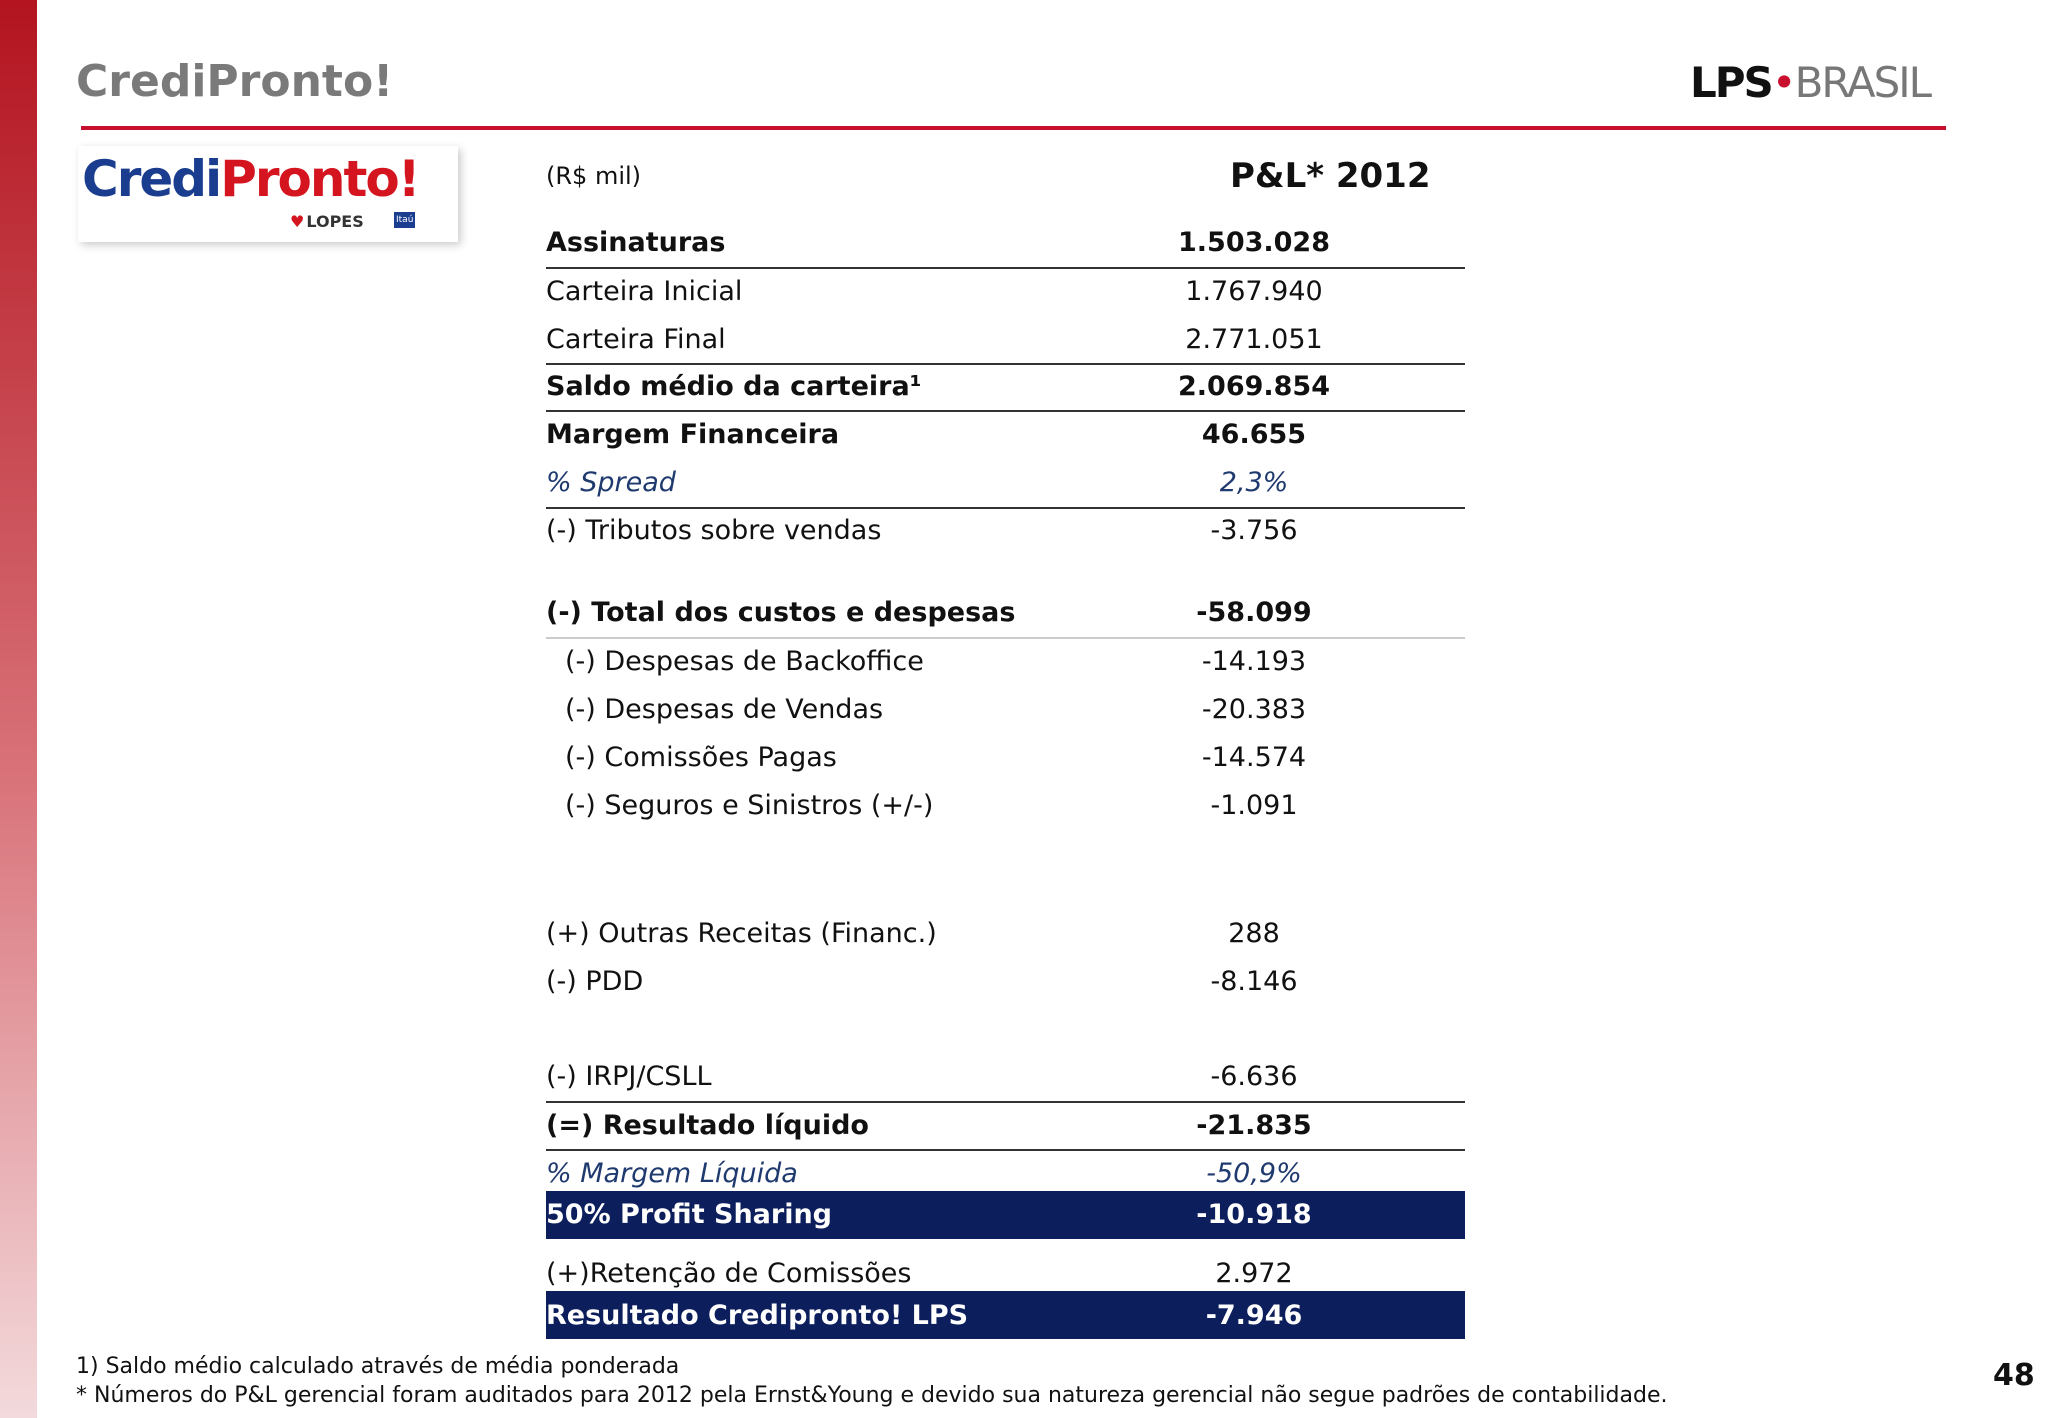 The height and width of the screenshot is (1418, 2048). Describe the element at coordinates (644, 291) in the screenshot. I see `row-label: Carteira Inicial` at that location.